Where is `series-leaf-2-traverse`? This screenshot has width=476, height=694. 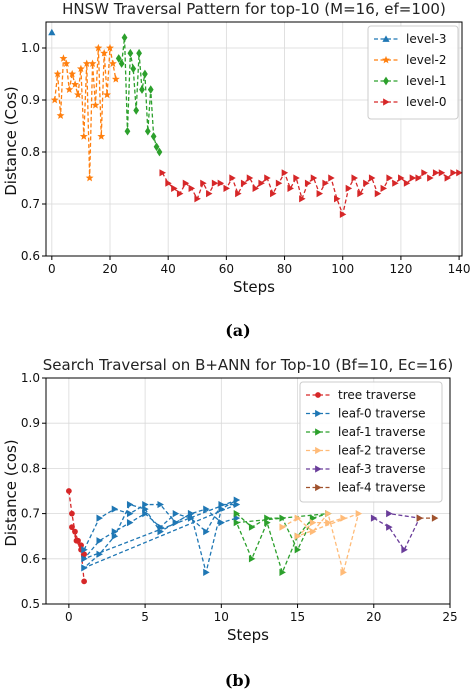 series-leaf-2-traverse is located at coordinates (321, 543).